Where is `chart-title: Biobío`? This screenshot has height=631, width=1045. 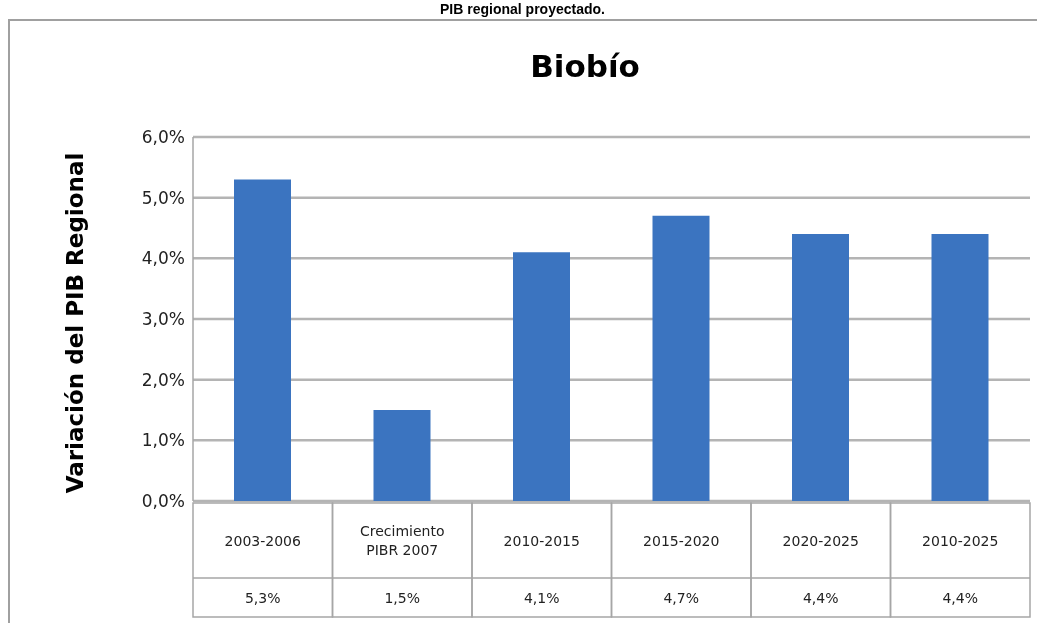 chart-title: Biobío is located at coordinates (585, 66).